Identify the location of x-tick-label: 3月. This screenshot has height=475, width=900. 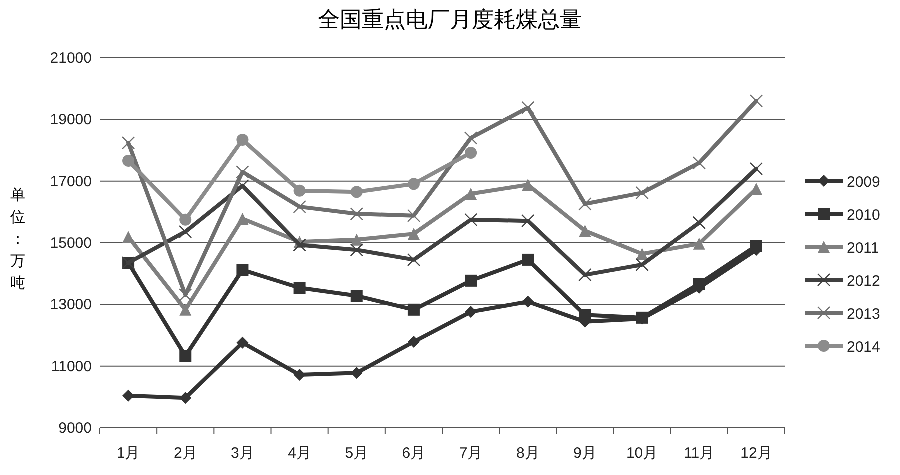
(242, 453).